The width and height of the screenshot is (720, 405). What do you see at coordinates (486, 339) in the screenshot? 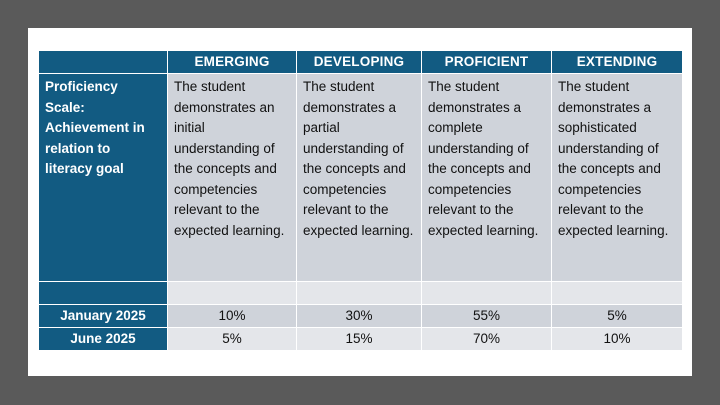
I see `value-june-proficient: 70%` at bounding box center [486, 339].